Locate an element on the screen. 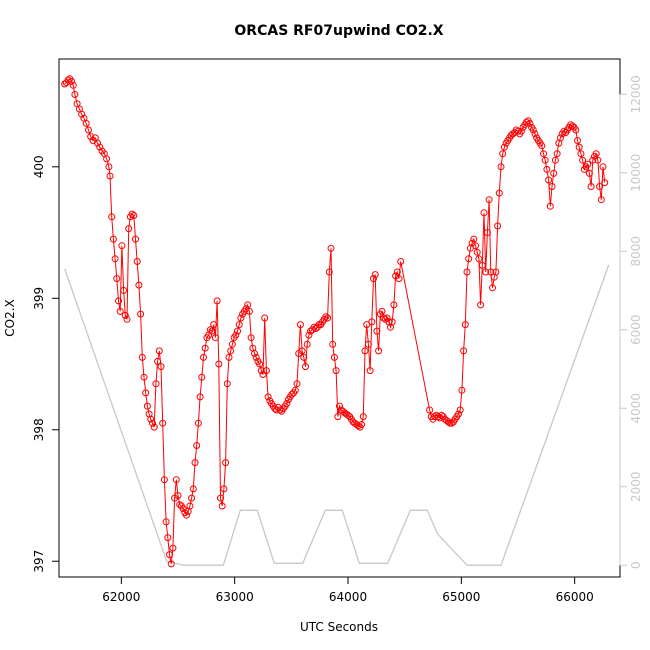  x-tick-label: 63000 is located at coordinates (235, 597).